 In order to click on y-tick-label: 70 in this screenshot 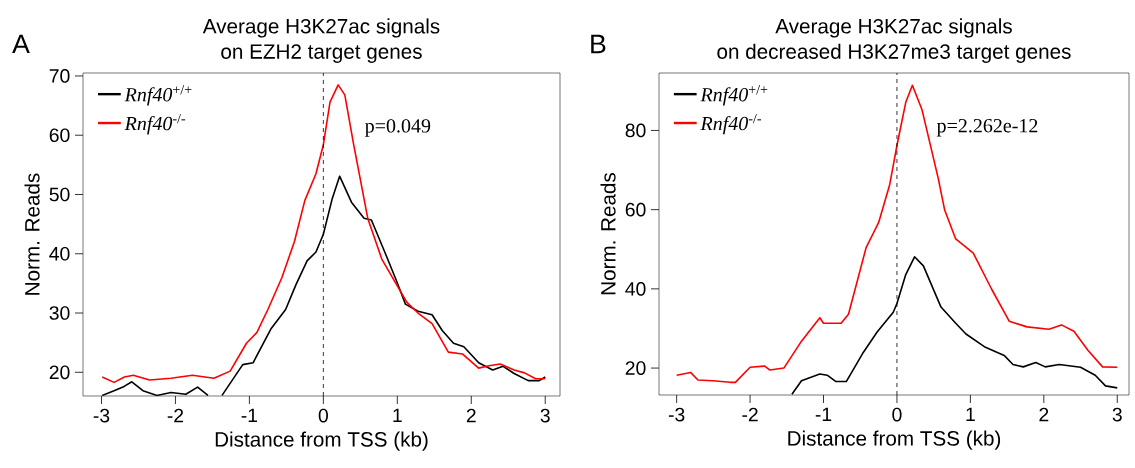, I will do `click(59, 76)`.